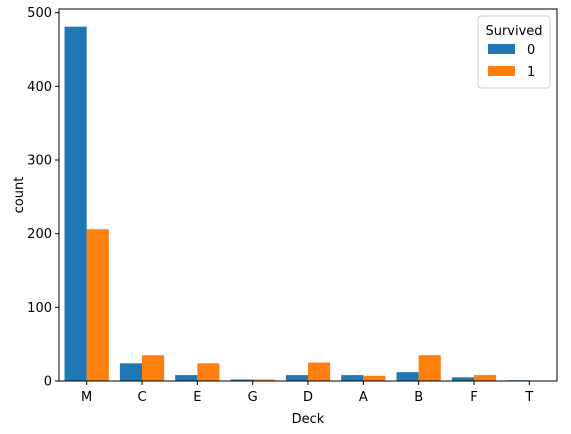 Image resolution: width=571 pixels, height=434 pixels. Describe the element at coordinates (39, 308) in the screenshot. I see `y-tick-label: 100` at that location.